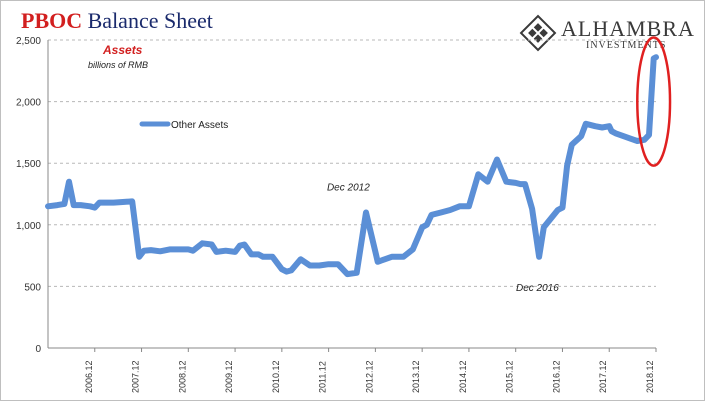 Image resolution: width=705 pixels, height=401 pixels. I want to click on x-tick-label: 2006.12, so click(89, 376).